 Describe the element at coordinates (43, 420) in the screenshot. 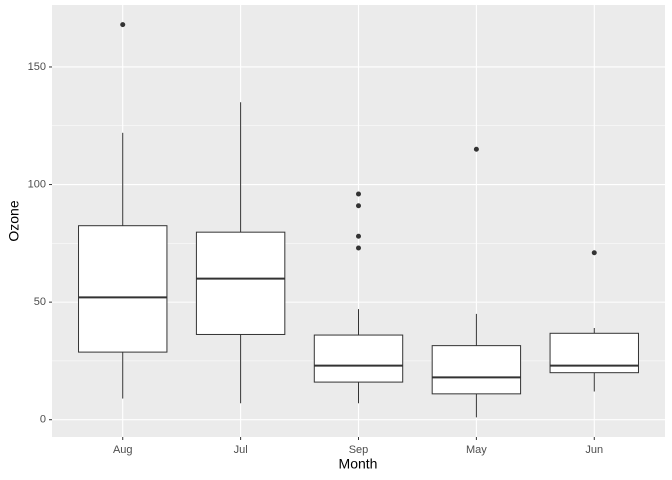

I see `y-tick-label: 0` at that location.